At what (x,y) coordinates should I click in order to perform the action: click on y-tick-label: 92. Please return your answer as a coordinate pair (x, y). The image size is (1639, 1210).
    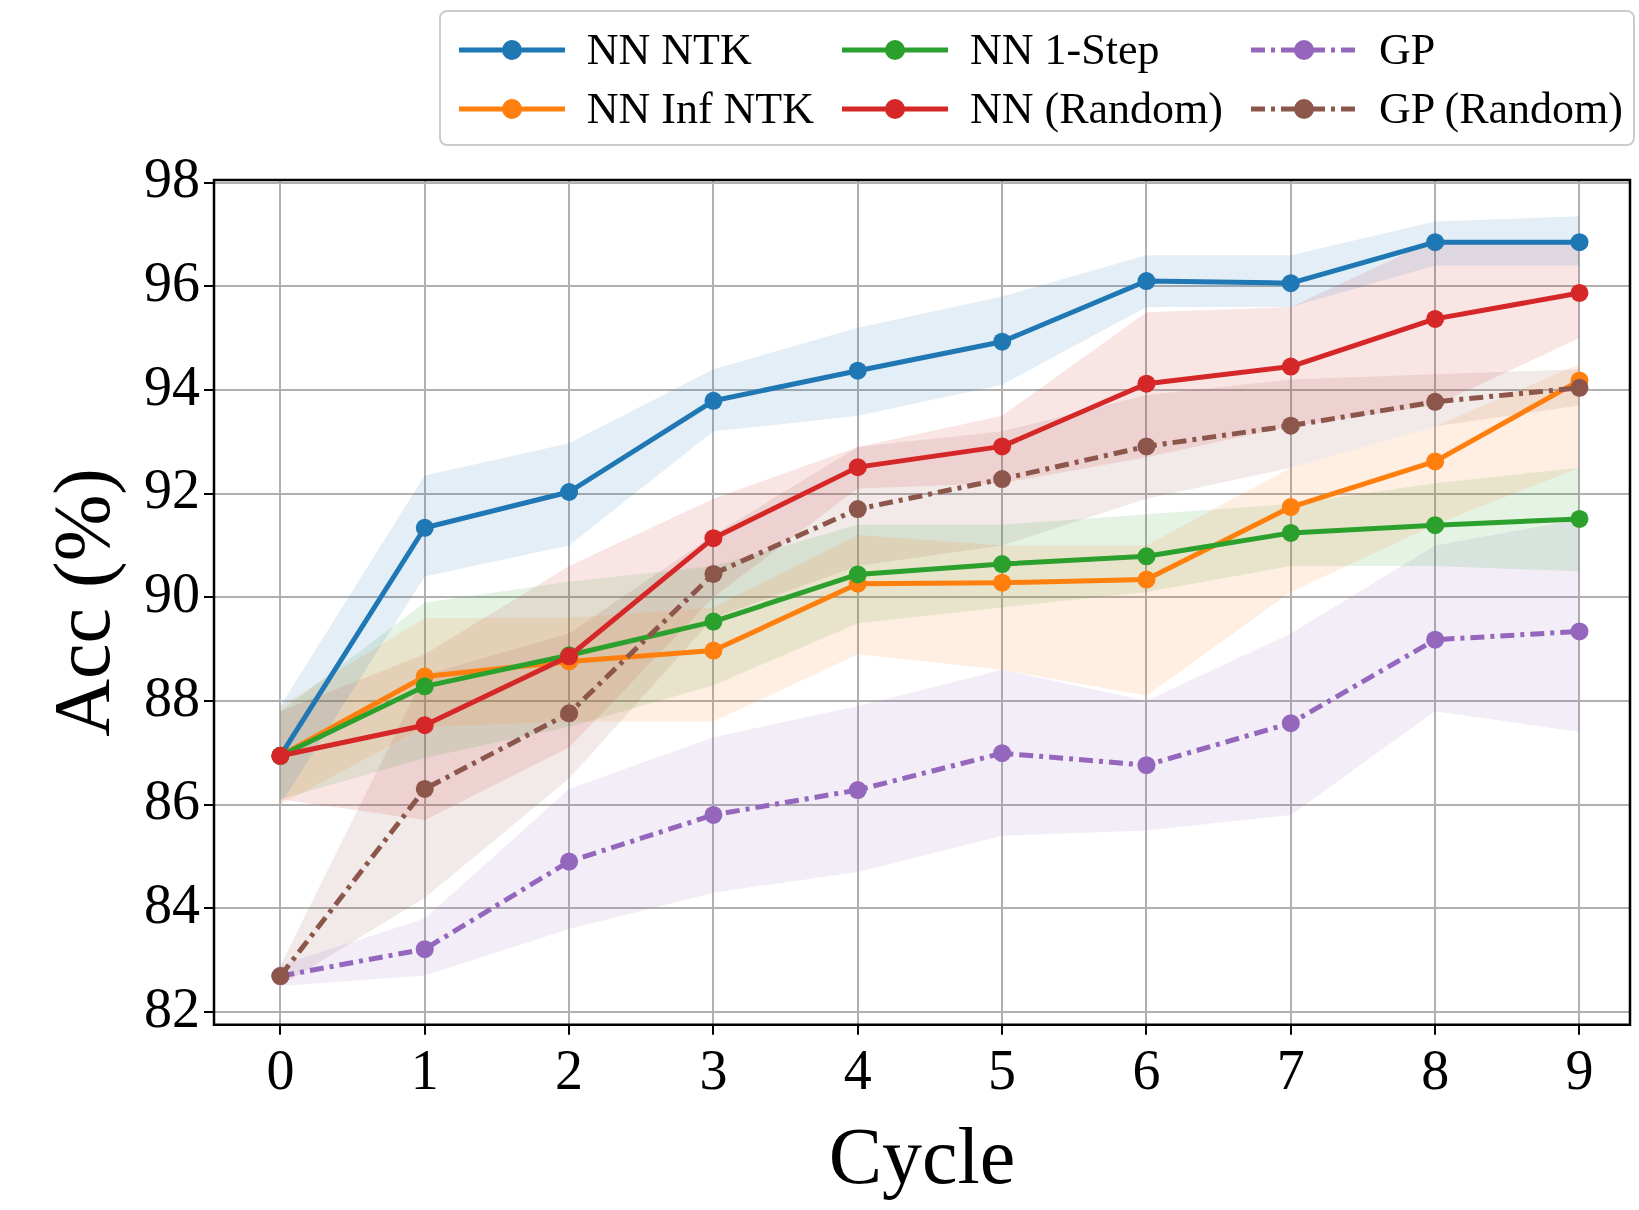
    Looking at the image, I should click on (172, 489).